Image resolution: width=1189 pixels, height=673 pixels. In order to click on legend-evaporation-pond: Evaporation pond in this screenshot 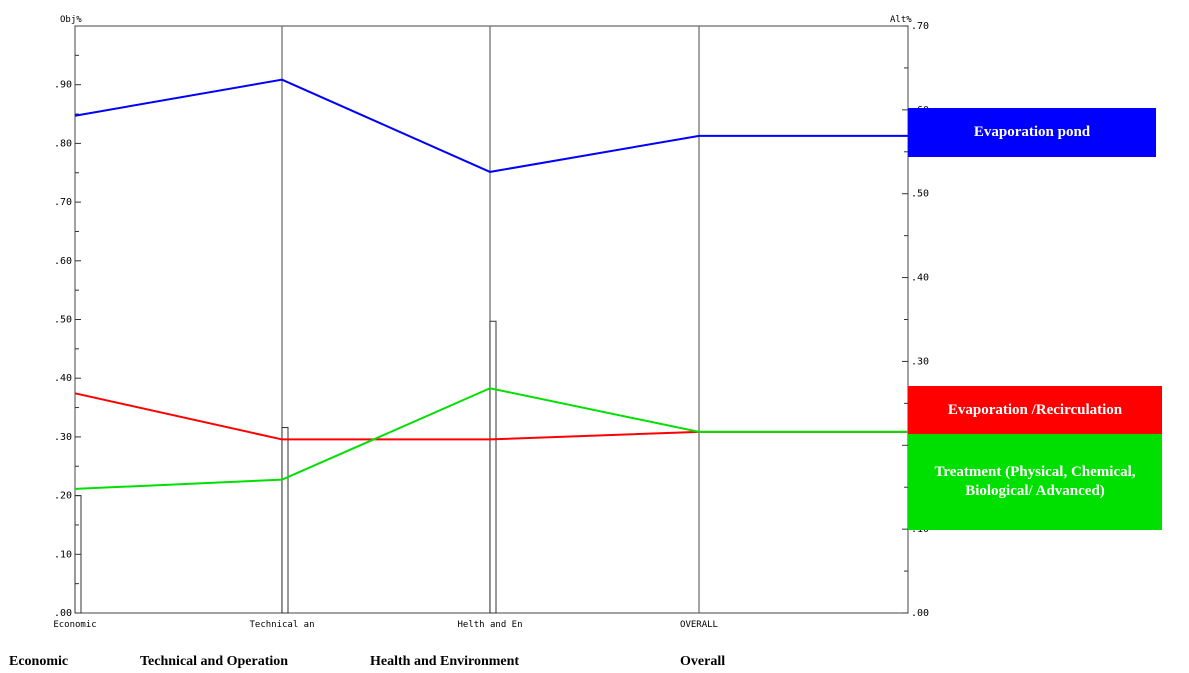, I will do `click(1032, 132)`.